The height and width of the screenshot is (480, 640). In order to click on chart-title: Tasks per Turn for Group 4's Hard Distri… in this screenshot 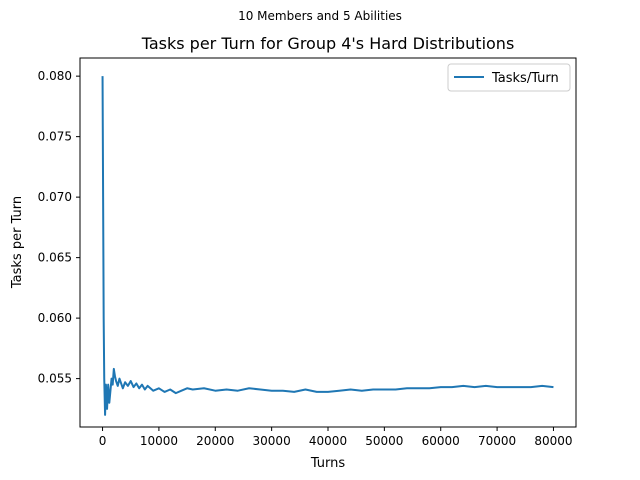, I will do `click(328, 43)`.